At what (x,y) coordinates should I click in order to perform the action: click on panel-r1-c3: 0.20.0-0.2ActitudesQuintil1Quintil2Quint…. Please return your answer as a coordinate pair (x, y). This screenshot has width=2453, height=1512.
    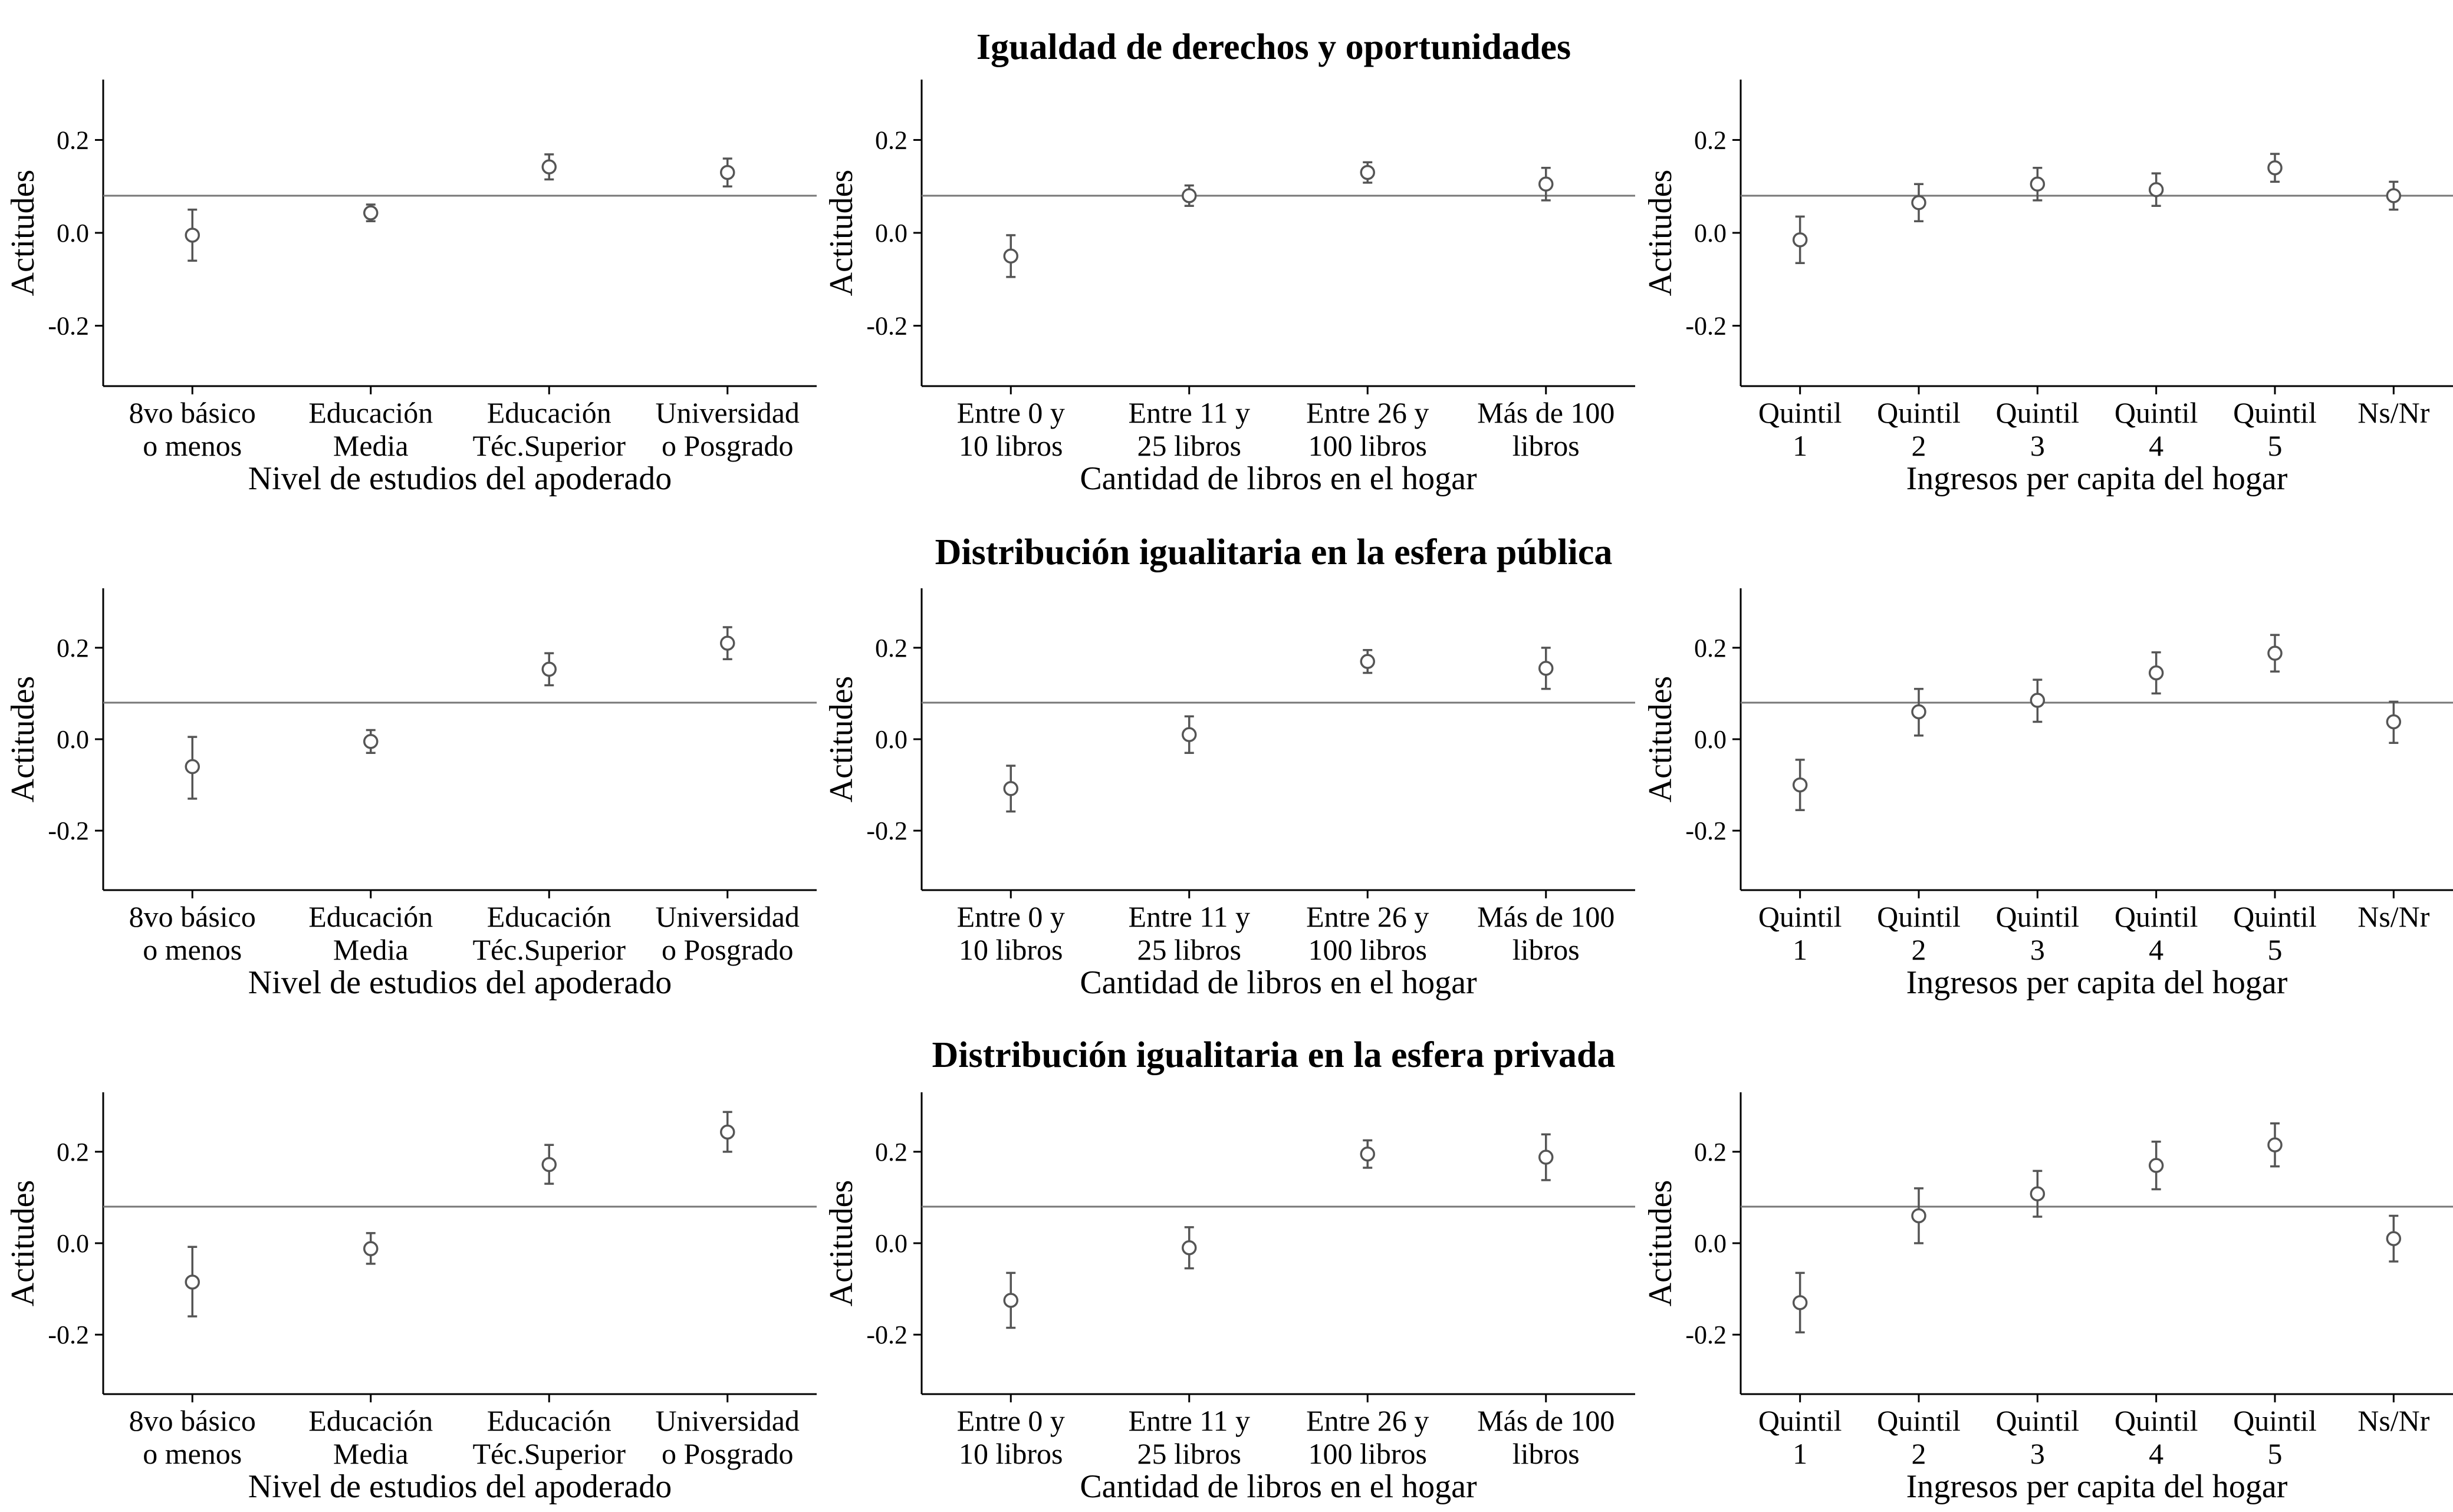
    Looking at the image, I should click on (2047, 288).